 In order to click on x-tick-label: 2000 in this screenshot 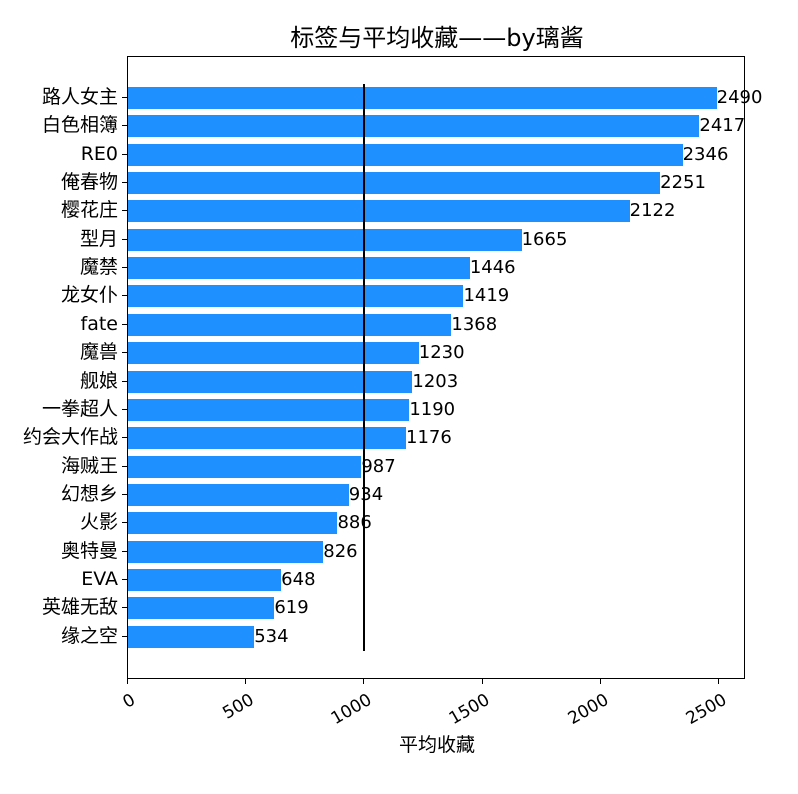, I will do `click(588, 709)`.